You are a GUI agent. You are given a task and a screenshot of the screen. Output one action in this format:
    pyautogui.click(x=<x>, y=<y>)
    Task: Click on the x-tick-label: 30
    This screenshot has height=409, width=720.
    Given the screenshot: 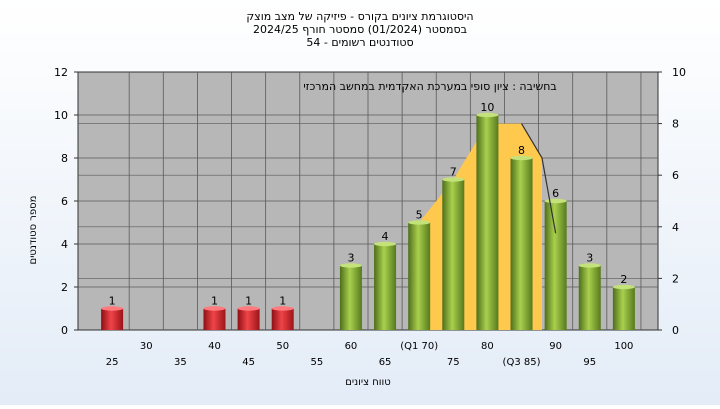 What is the action you would take?
    pyautogui.click(x=146, y=346)
    